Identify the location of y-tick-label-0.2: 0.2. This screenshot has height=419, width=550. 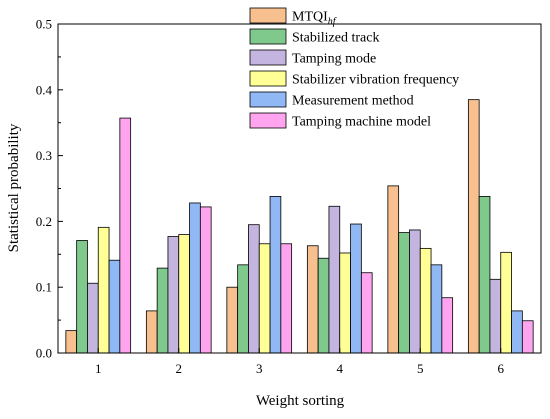
(44, 221).